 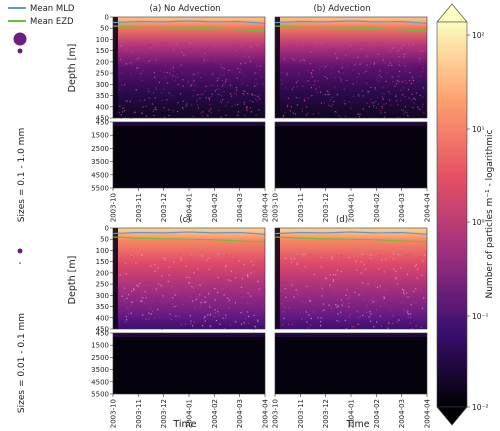 What do you see at coordinates (189, 124) in the screenshot?
I see `deep-band-a` at bounding box center [189, 124].